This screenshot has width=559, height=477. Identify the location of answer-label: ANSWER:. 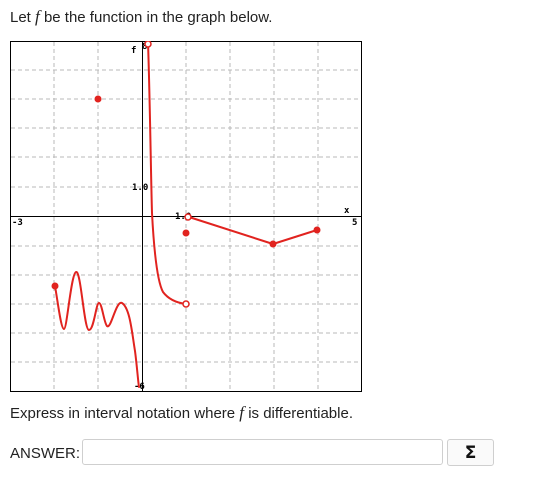
(45, 453).